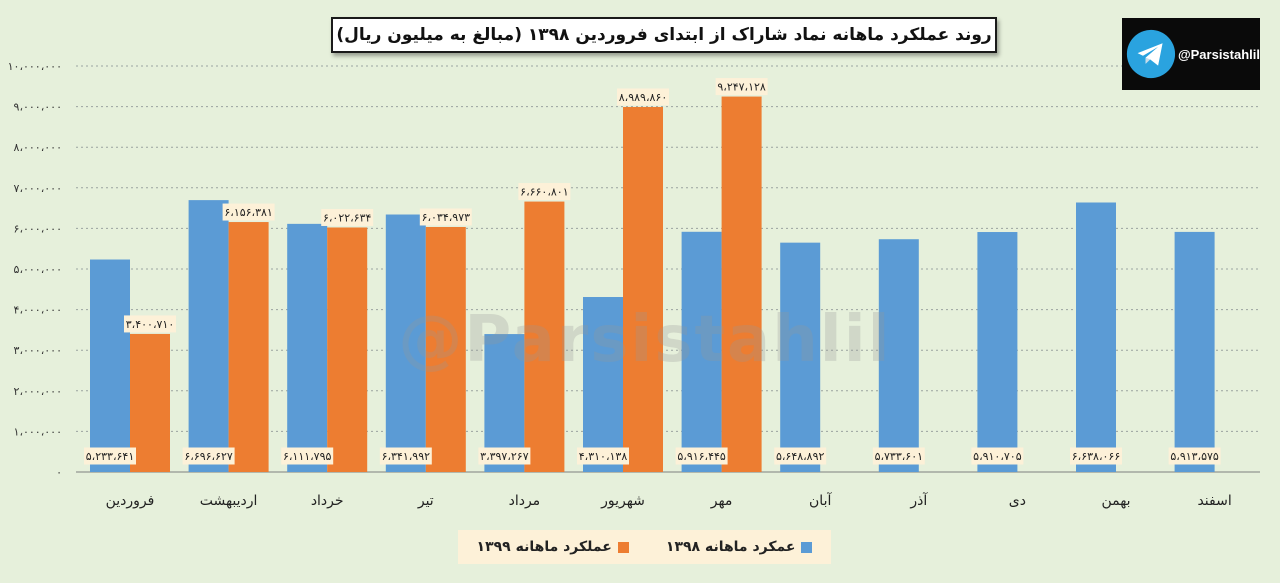 The width and height of the screenshot is (1280, 583). Describe the element at coordinates (644, 547) in the screenshot. I see `legend: عمکرد ماهانه ۱۳۹۸ عملکرد ماهانه ۱۳۹۹` at that location.